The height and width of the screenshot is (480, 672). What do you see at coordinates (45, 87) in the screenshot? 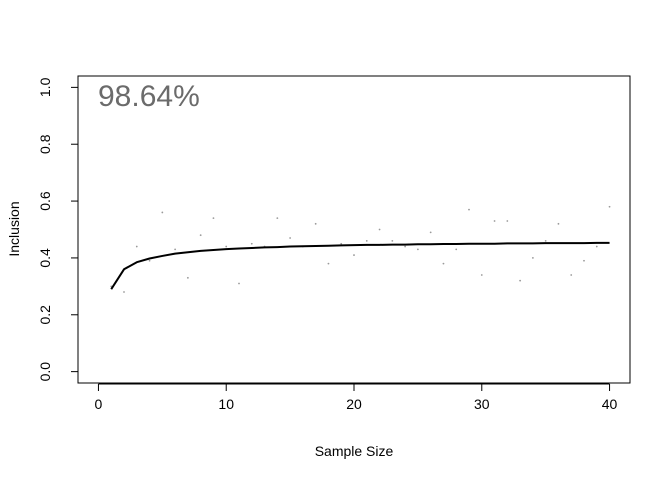
I see `y-tick-label: 1.0` at bounding box center [45, 87].